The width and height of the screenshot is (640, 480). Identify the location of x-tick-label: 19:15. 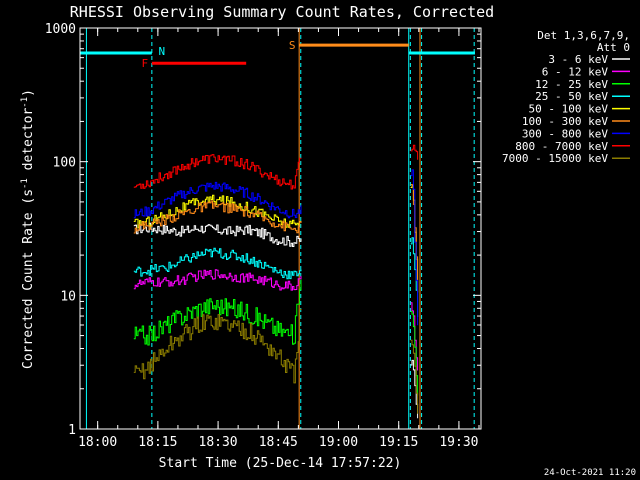
(398, 442).